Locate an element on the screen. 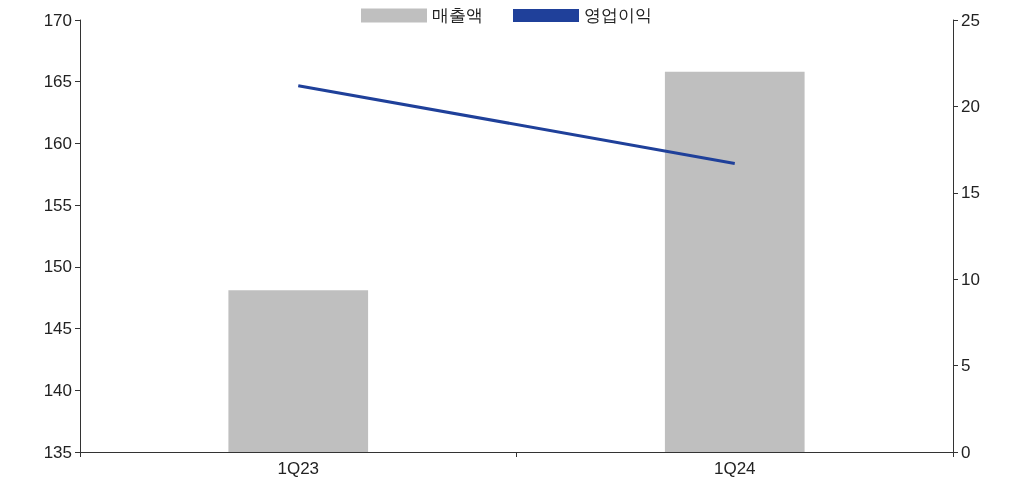  y2-tick-label: 20 is located at coordinates (970, 106).